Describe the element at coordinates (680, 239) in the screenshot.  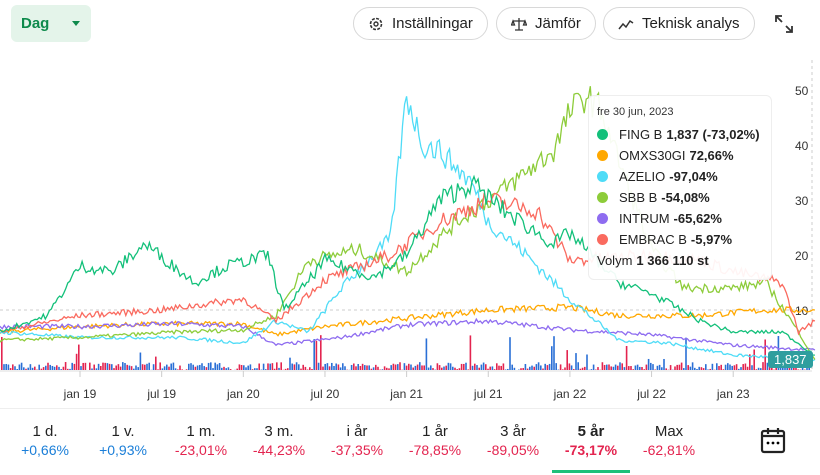
I see `tooltip-row: EMBRAC B -5,97%` at that location.